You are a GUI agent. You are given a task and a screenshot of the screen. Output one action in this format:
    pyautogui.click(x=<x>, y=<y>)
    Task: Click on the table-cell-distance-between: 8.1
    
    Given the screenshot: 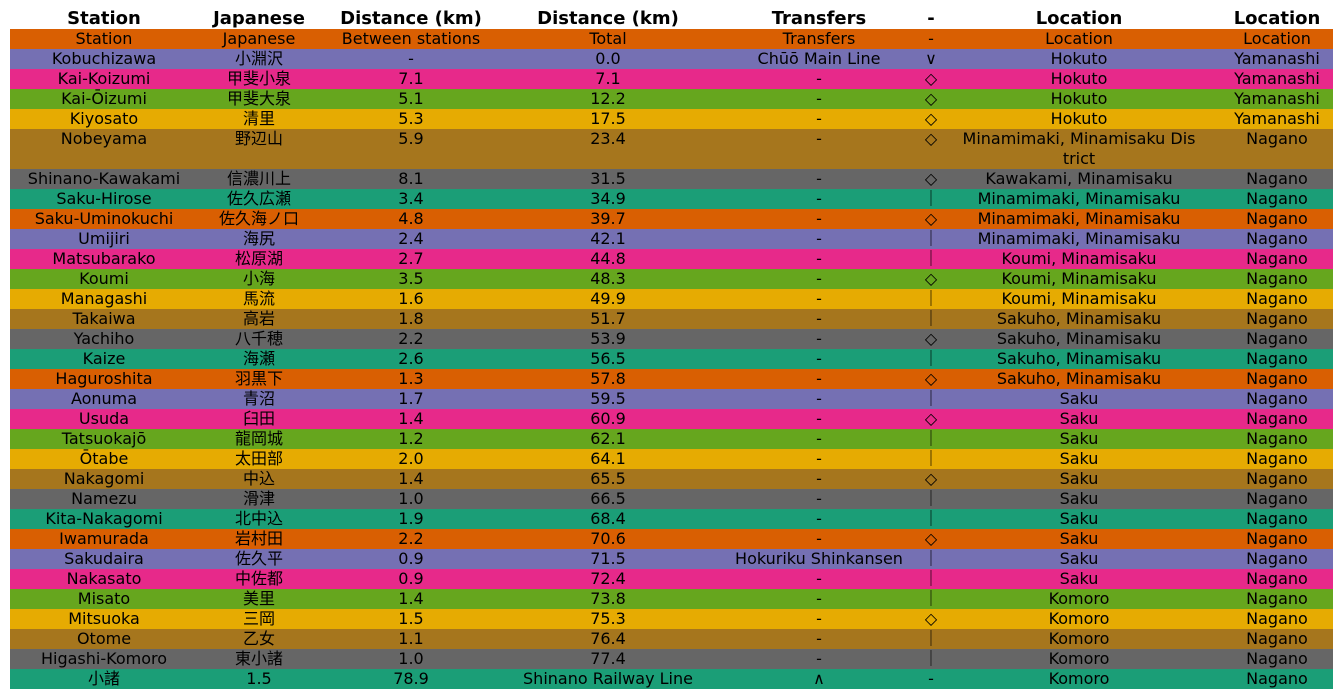 What is the action you would take?
    pyautogui.click(x=411, y=178)
    